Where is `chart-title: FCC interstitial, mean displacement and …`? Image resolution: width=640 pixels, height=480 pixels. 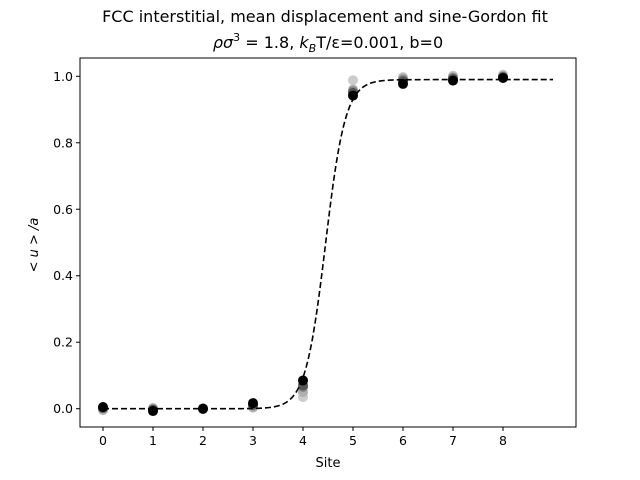
chart-title: FCC interstitial, mean displacement and … is located at coordinates (325, 16).